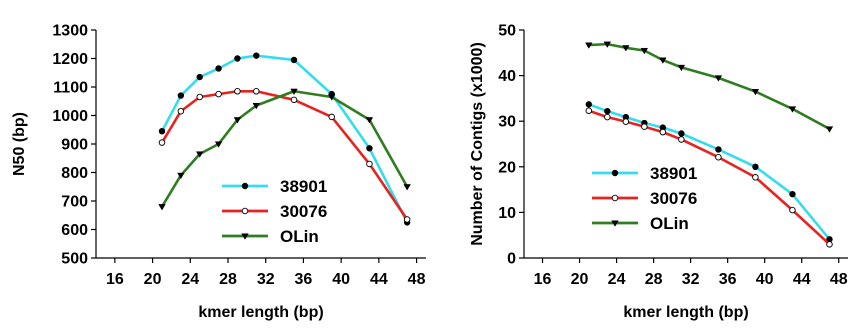 The height and width of the screenshot is (335, 862). I want to click on y-axis-title: N50 (bp), so click(19, 144).